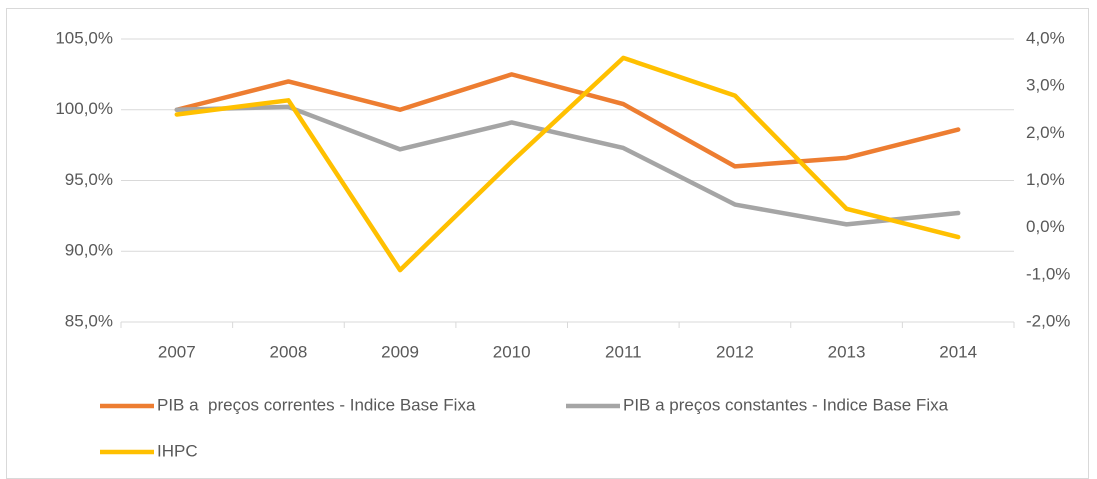 The height and width of the screenshot is (479, 1097). Describe the element at coordinates (1045, 132) in the screenshot. I see `y2-tick-label: 2,0%` at that location.